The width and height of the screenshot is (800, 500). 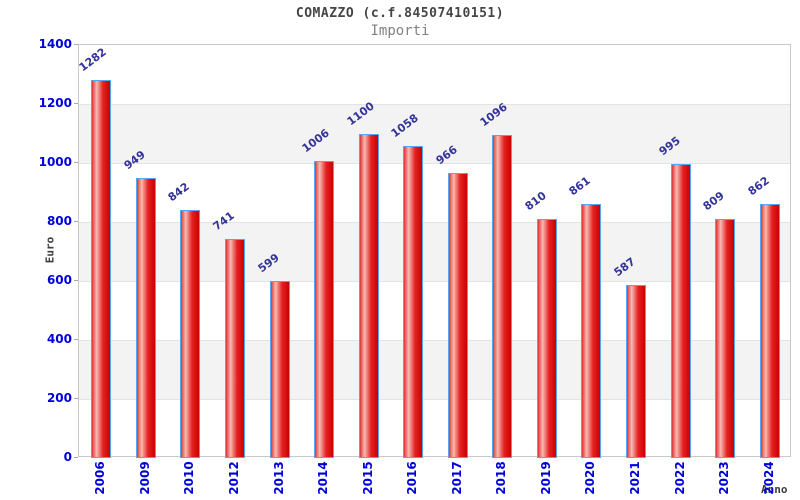 I want to click on y-tick-label: 400, so click(x=59, y=339).